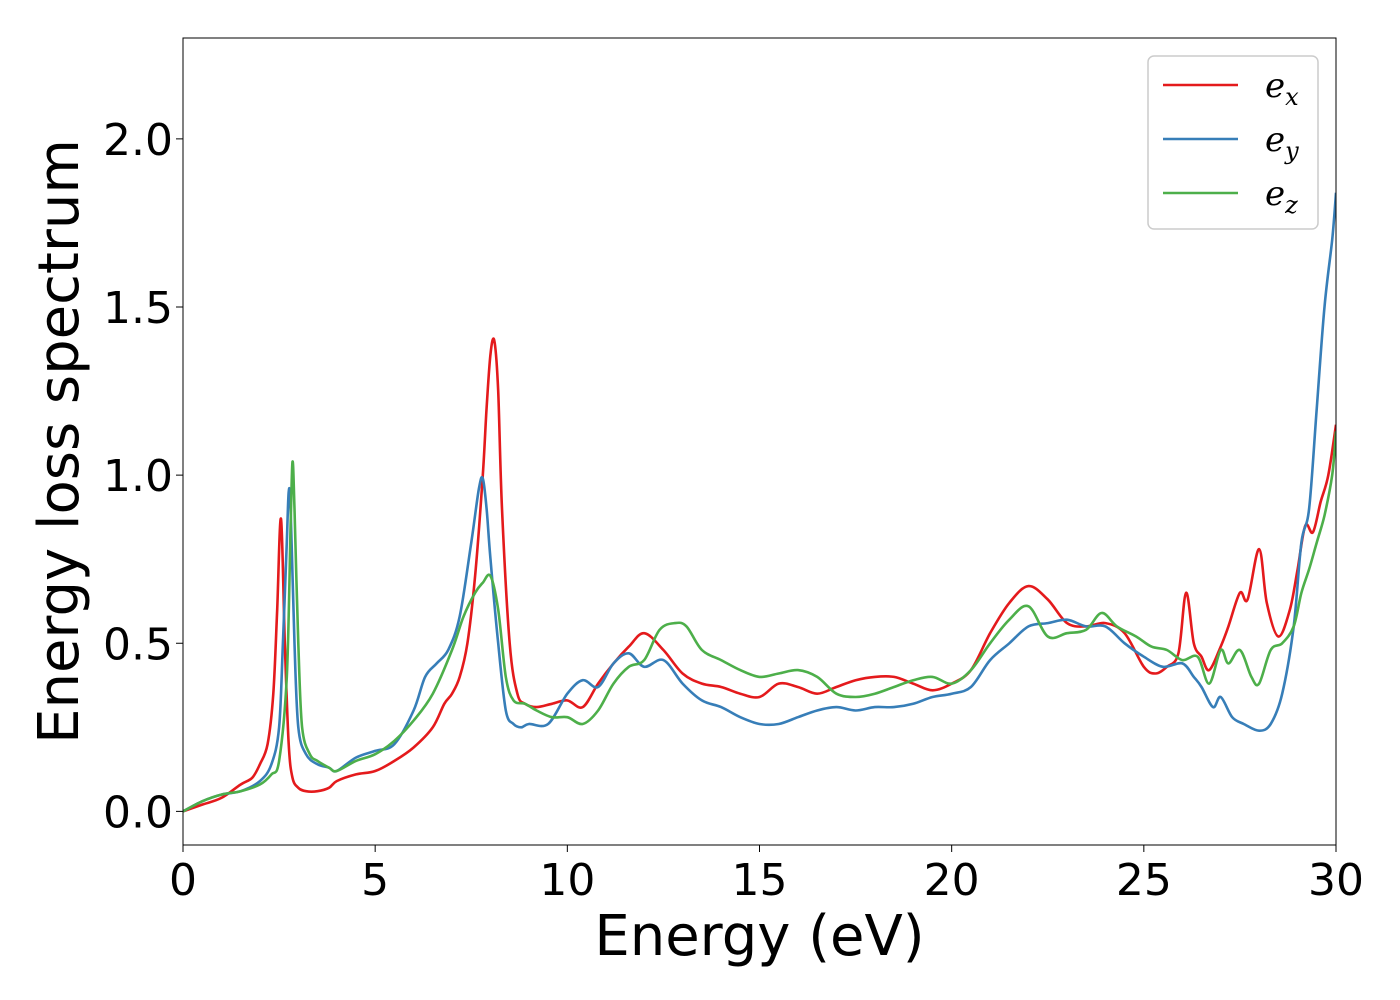  I want to click on legend-label-subscript: y, so click(1291, 151).